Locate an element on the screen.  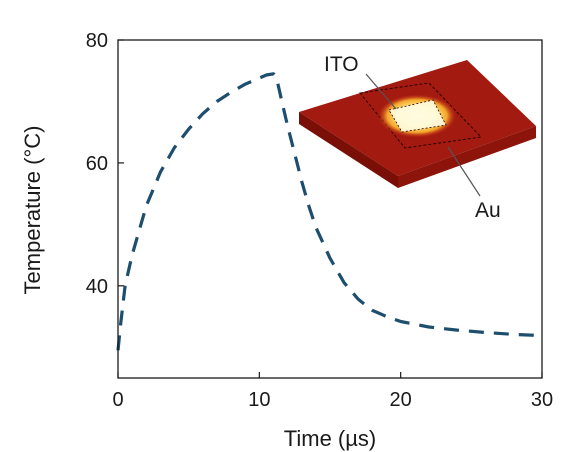
ito-outline is located at coordinates (417, 116).